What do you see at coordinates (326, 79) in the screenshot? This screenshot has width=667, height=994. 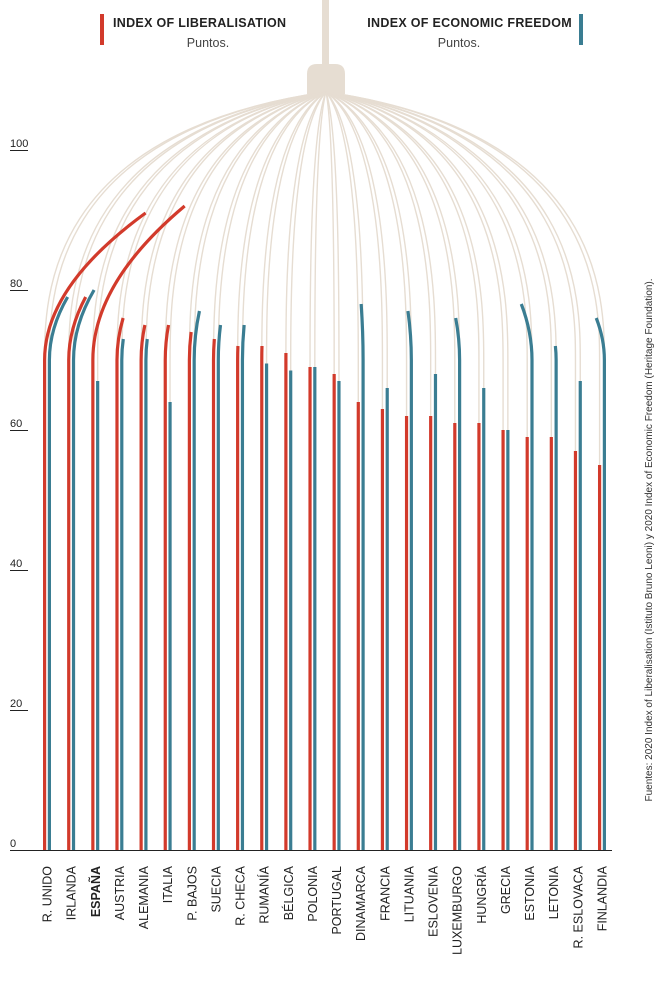 I see `cage-top-knob` at bounding box center [326, 79].